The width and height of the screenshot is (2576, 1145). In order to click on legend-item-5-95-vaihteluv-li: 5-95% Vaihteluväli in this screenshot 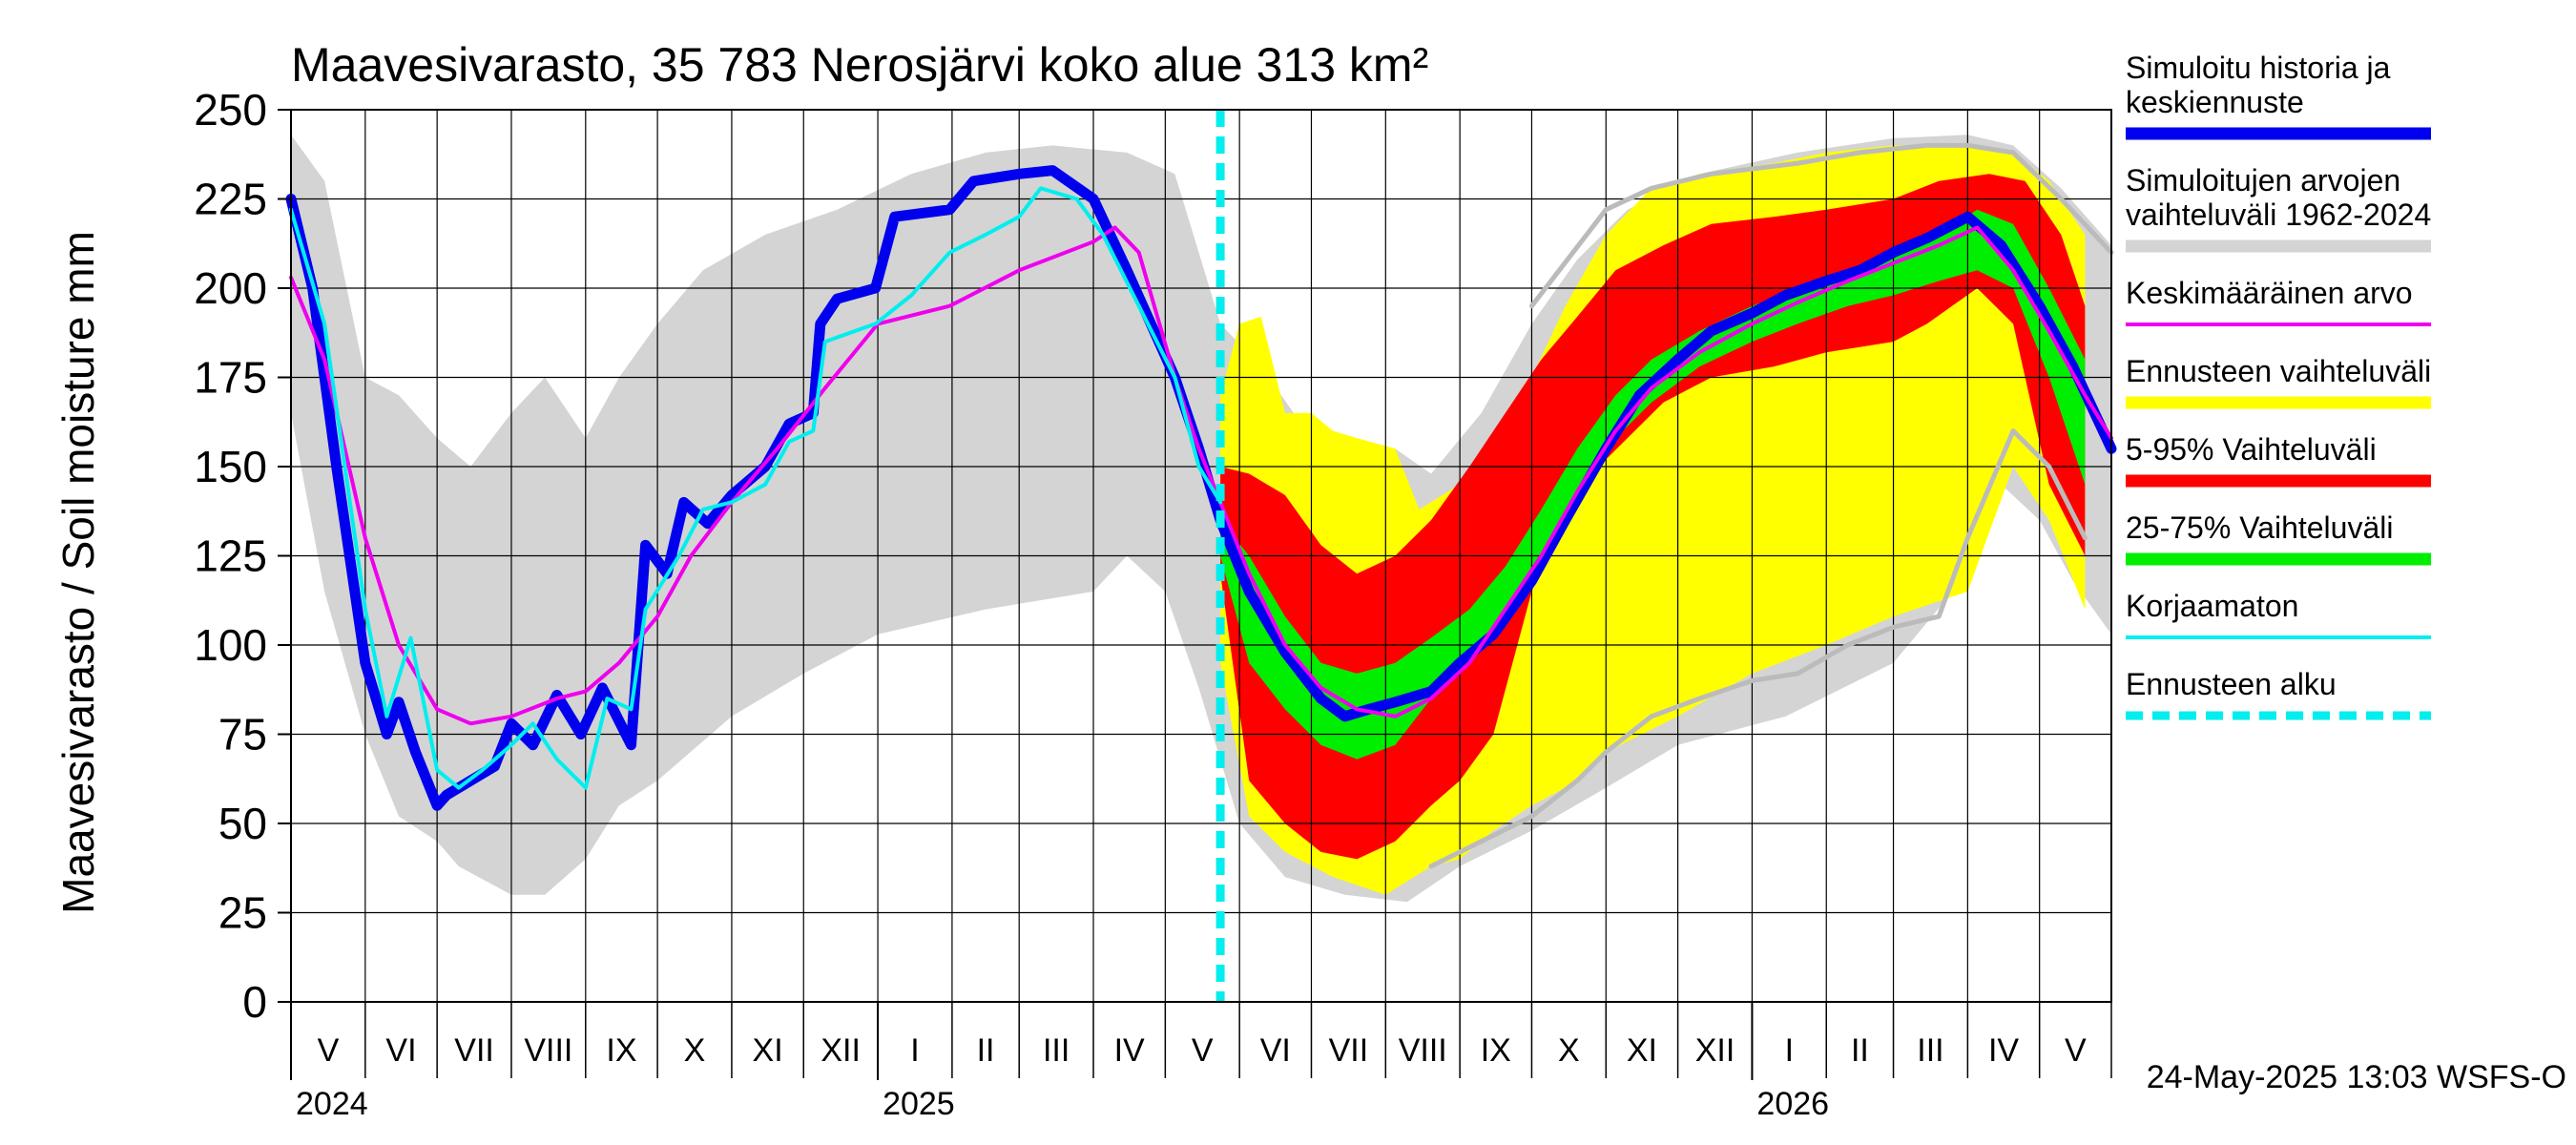, I will do `click(2278, 460)`.